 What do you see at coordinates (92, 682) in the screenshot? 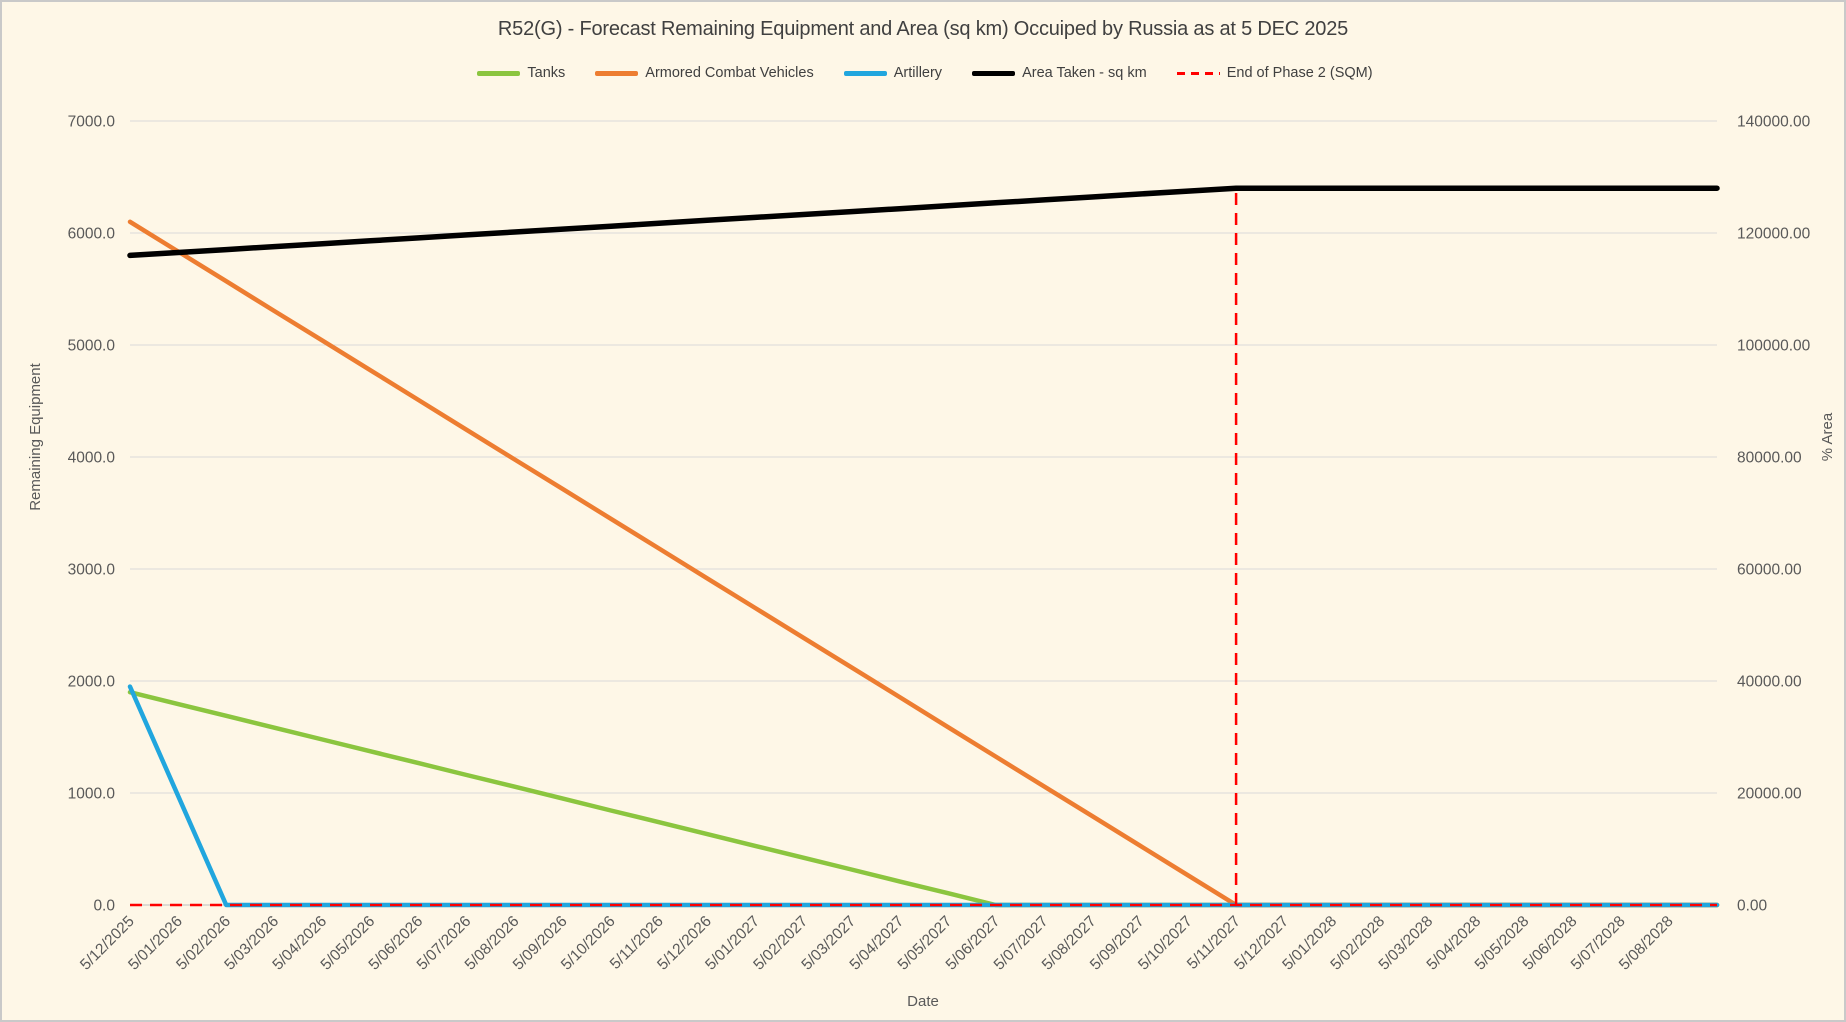
I see `y-left-tick-label: 2000.0` at bounding box center [92, 682].